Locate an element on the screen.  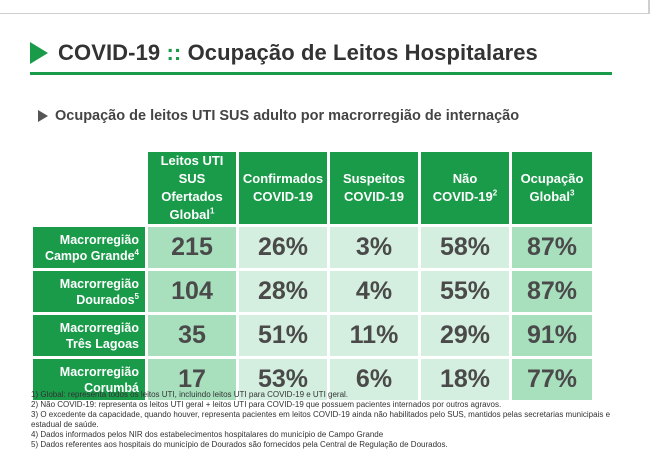
table-cell: 11% is located at coordinates (374, 335).